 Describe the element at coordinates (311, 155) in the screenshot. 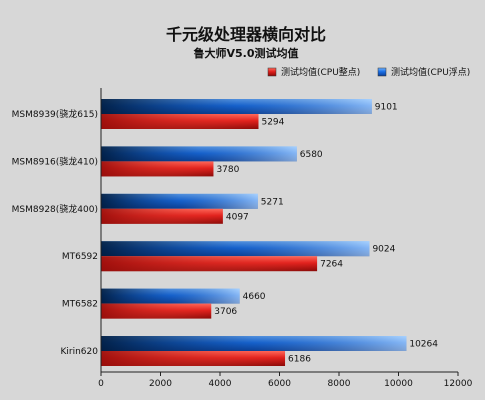

I see `value-label-float-1: 6580` at that location.